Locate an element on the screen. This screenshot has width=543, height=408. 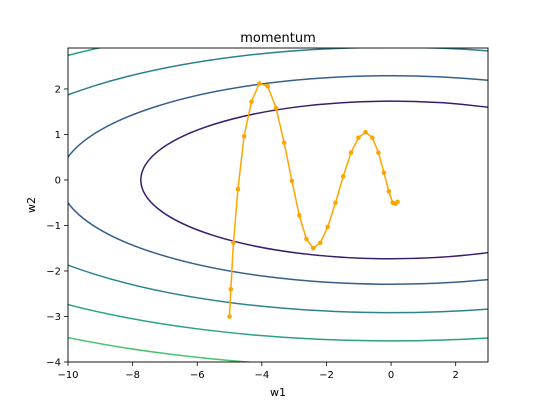
x-tick-label: 0 is located at coordinates (391, 375).